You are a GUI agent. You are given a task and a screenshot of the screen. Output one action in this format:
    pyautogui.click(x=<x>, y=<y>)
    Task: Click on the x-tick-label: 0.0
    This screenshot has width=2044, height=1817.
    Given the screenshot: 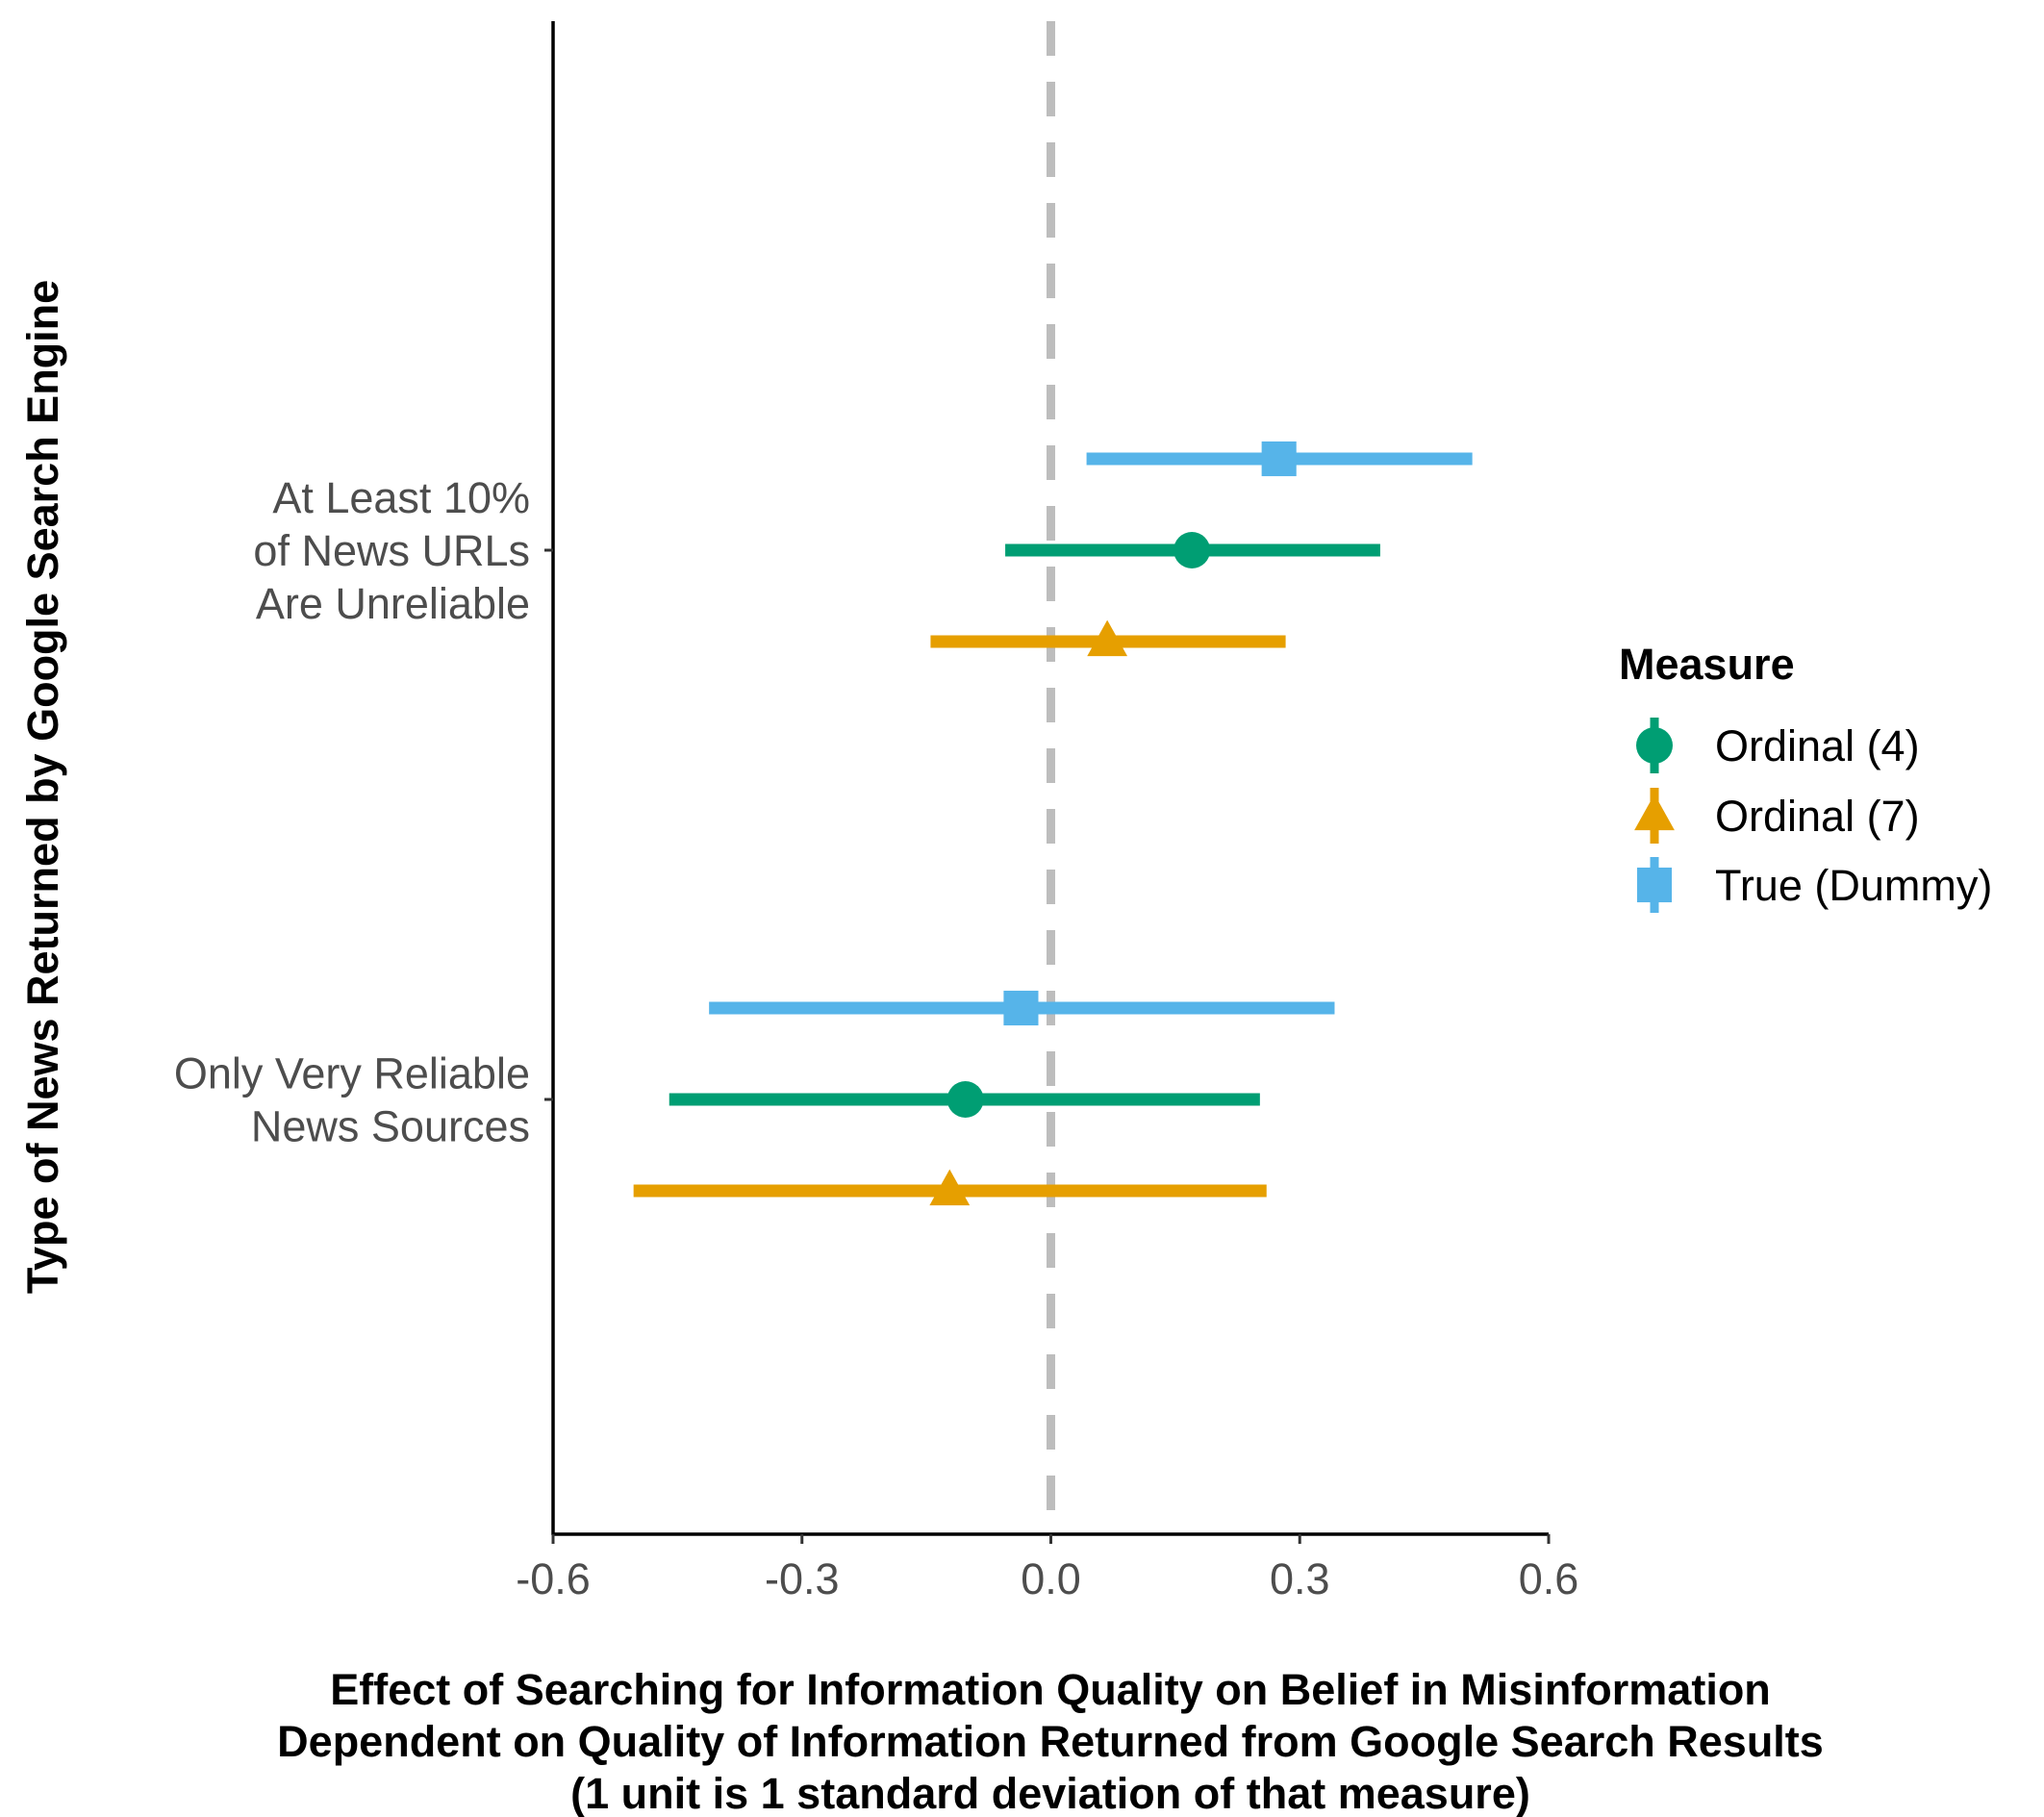 What is the action you would take?
    pyautogui.click(x=1051, y=1578)
    